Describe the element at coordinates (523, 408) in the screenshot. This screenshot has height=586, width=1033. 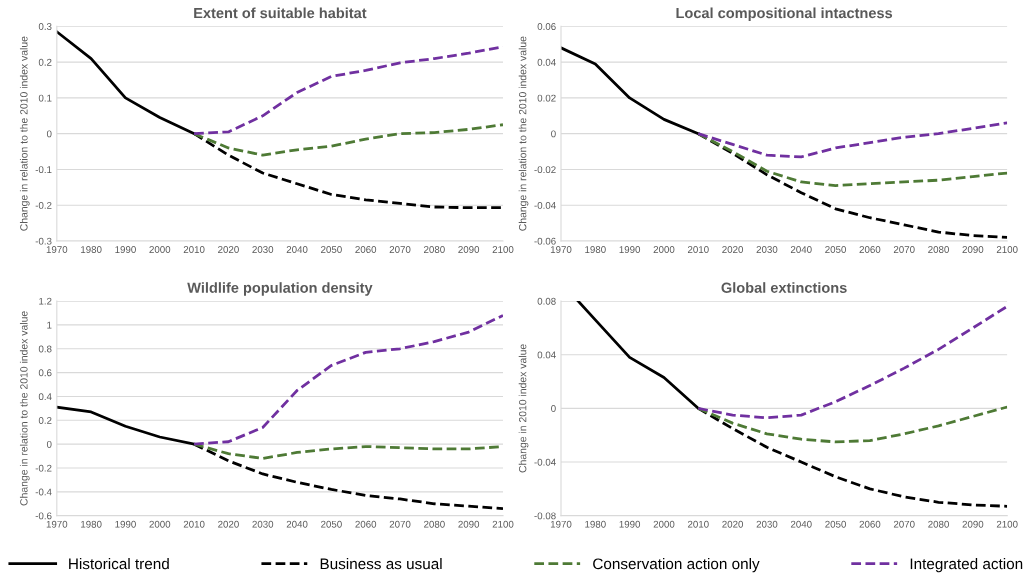
I see `y-axis-title: Change in 2010 index value` at that location.